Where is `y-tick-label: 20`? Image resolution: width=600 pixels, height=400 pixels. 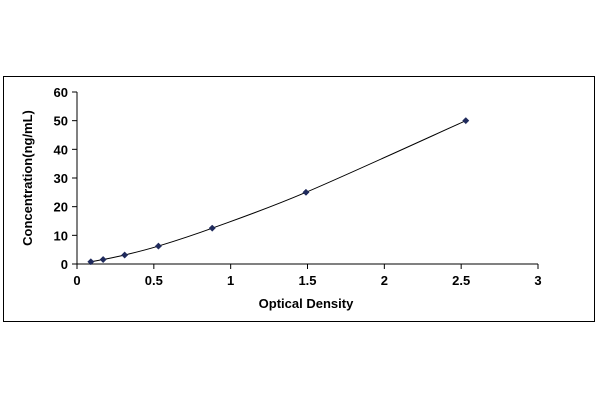 y-tick-label: 20 is located at coordinates (61, 207).